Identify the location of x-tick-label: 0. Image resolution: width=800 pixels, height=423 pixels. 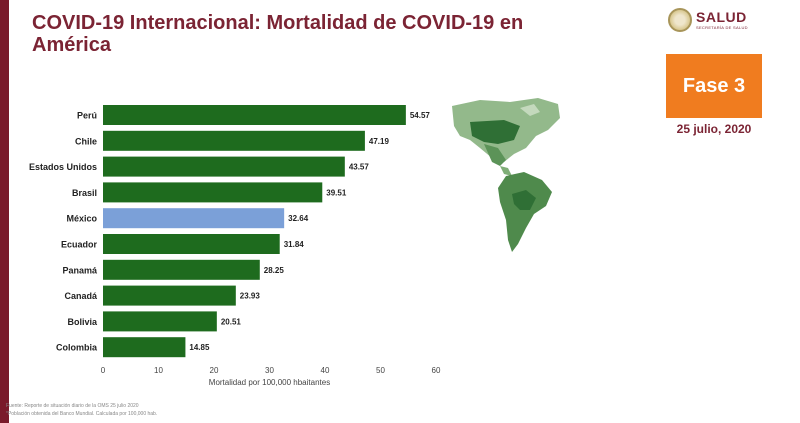
(103, 370).